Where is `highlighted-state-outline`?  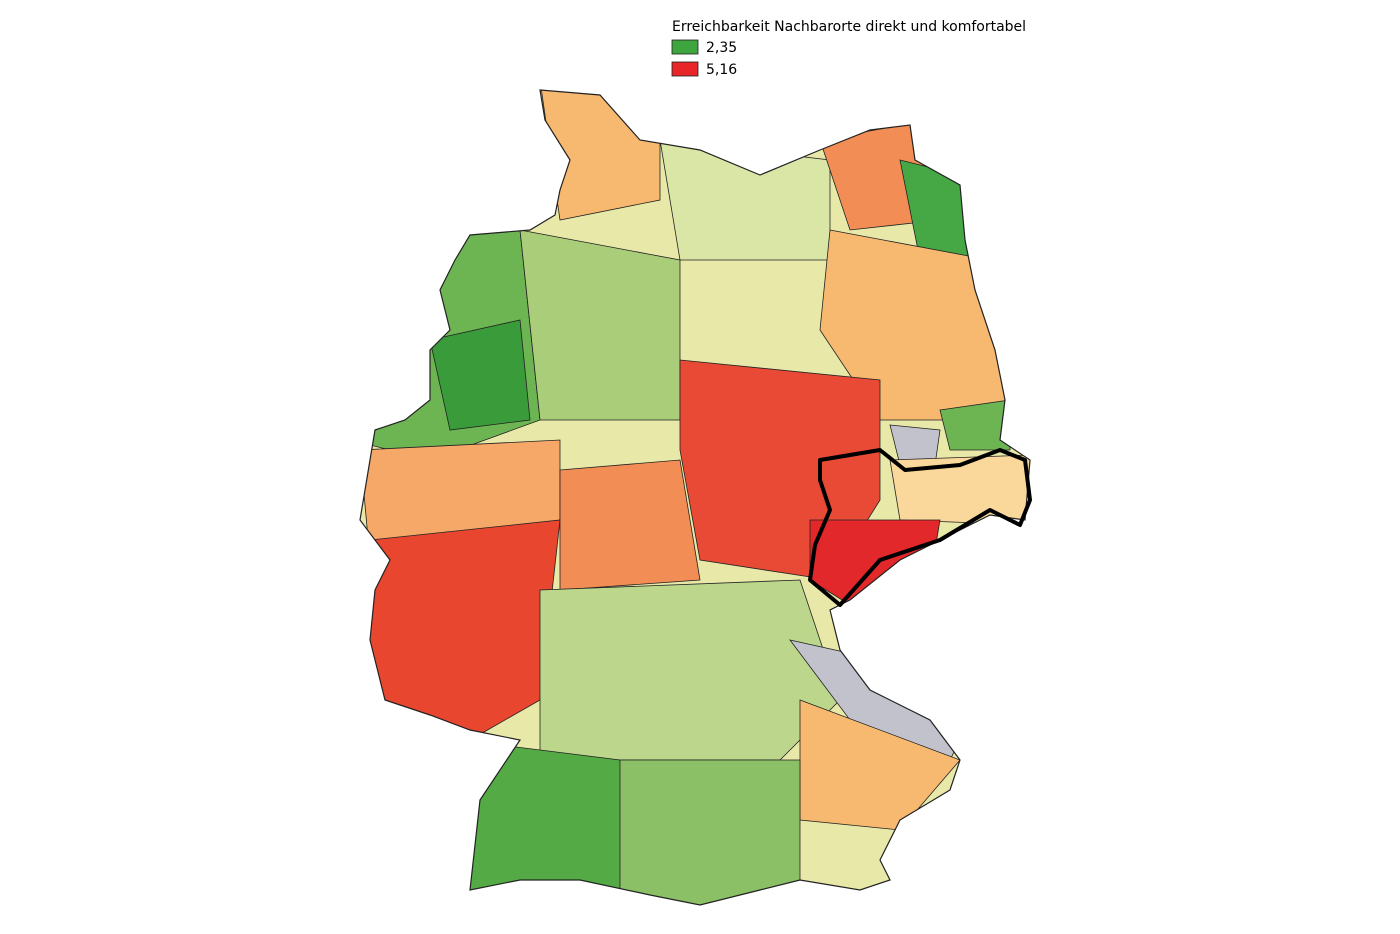
highlighted-state-outline is located at coordinates (920, 527).